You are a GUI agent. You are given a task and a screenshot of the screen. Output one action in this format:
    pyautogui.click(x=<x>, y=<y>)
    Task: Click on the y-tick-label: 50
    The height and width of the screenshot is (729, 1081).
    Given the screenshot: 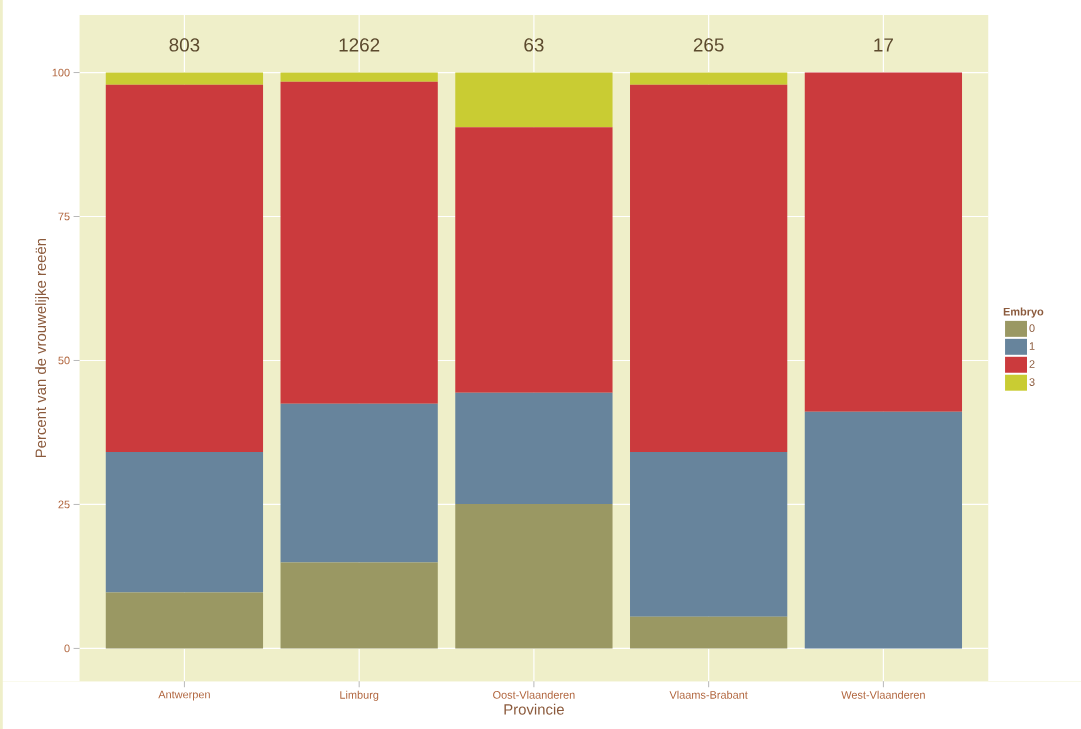 What is the action you would take?
    pyautogui.click(x=64, y=360)
    